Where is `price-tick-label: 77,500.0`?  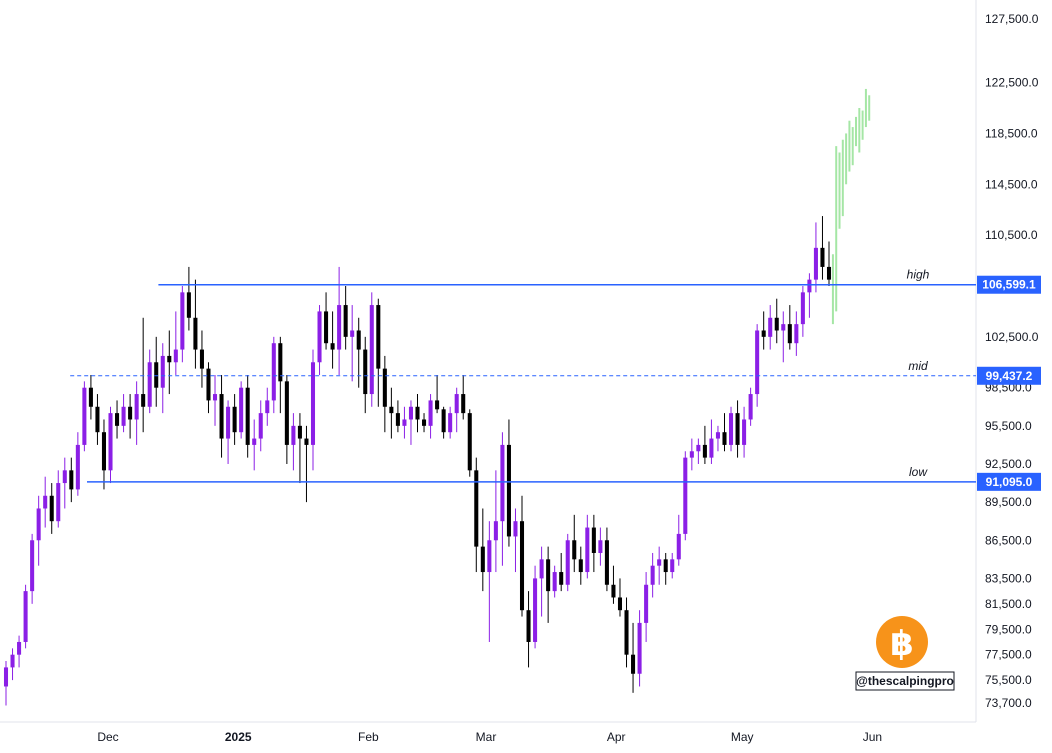 price-tick-label: 77,500.0 is located at coordinates (1008, 655).